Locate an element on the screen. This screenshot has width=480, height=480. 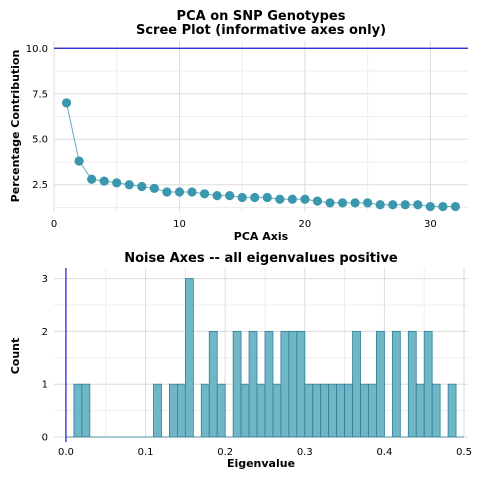
histogram-x-tick-label: 0.3 is located at coordinates (305, 452).